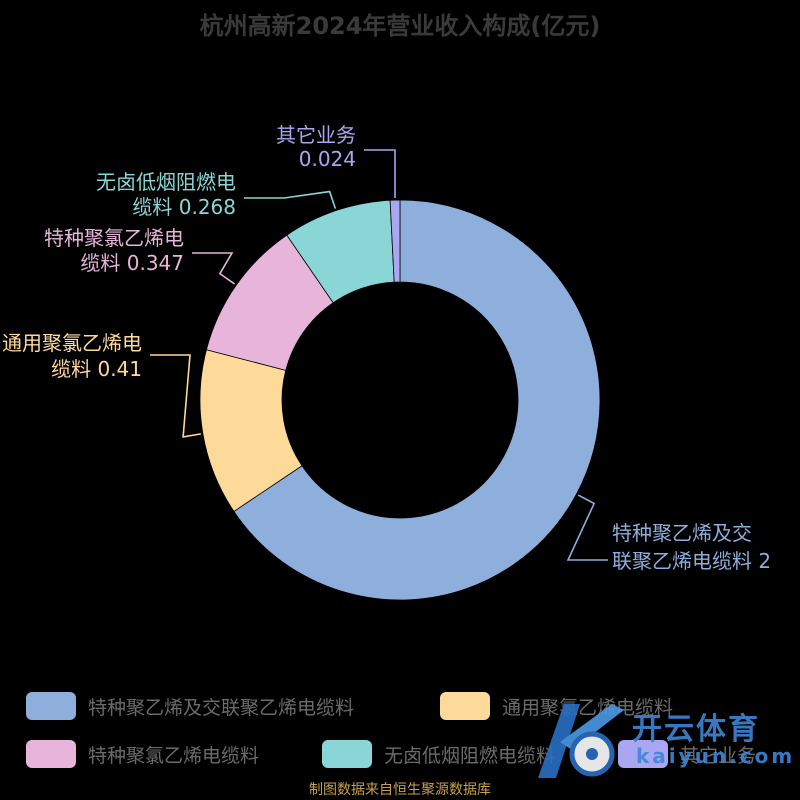  Describe the element at coordinates (184, 207) in the screenshot. I see `slice-label-3-line2: 缆料 0.268` at that location.